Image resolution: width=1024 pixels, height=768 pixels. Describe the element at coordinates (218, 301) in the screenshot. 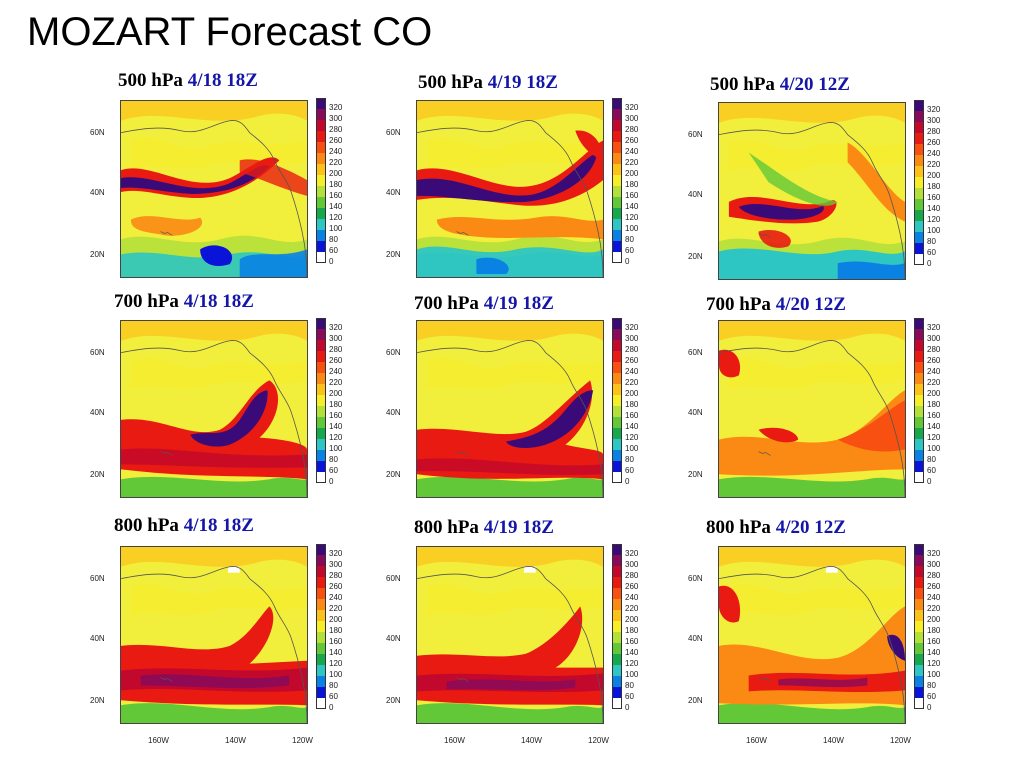

I see `forecast-date-label: 4/18 18Z` at that location.